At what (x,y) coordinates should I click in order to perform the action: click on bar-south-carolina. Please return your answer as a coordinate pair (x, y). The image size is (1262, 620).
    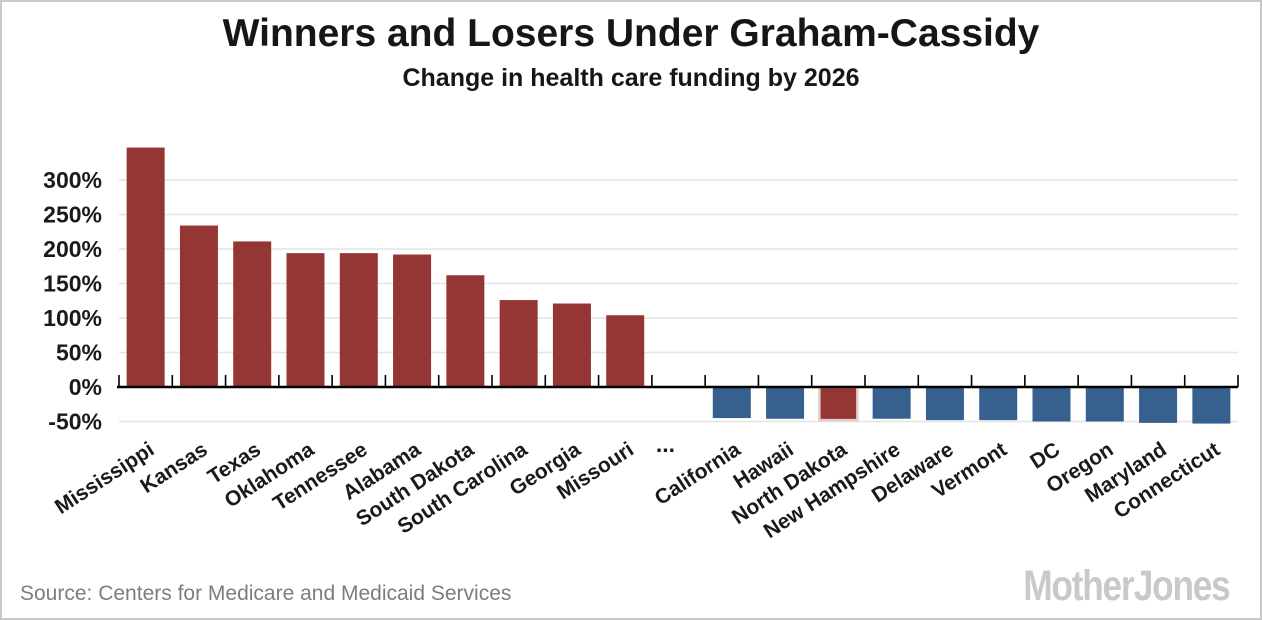
    Looking at the image, I should click on (518, 343).